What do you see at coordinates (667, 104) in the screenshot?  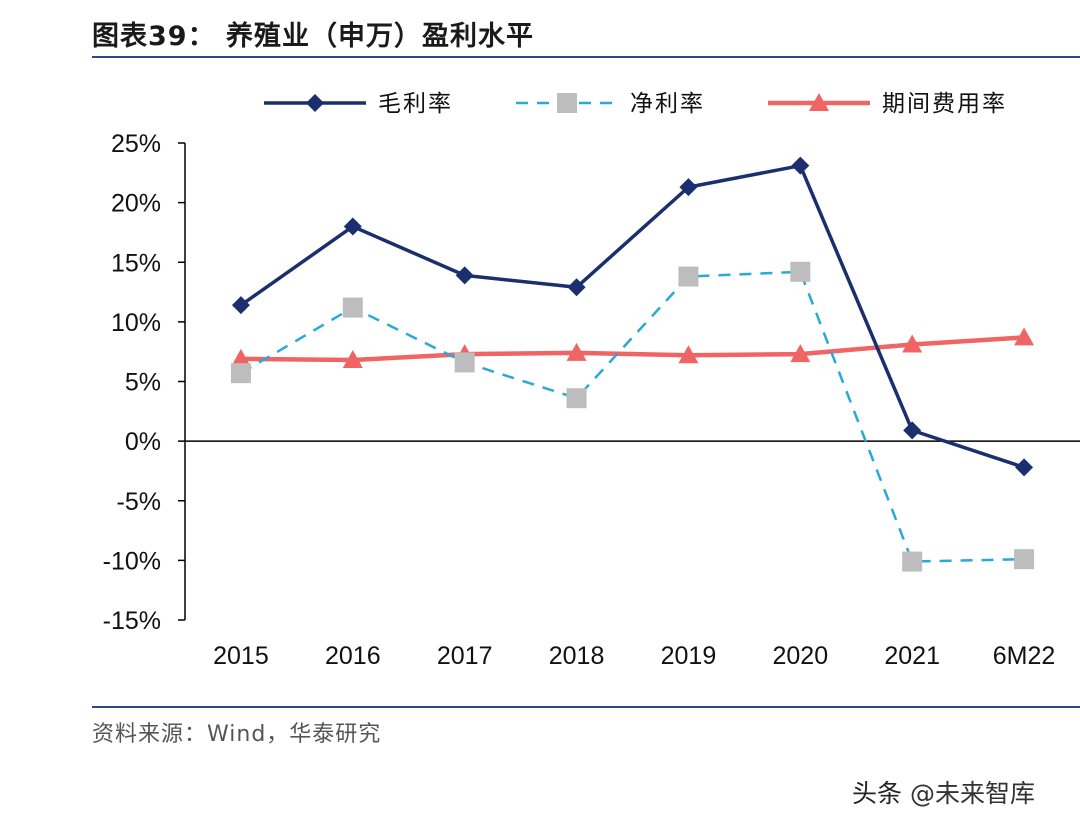 I see `legend-label: 净利率` at bounding box center [667, 104].